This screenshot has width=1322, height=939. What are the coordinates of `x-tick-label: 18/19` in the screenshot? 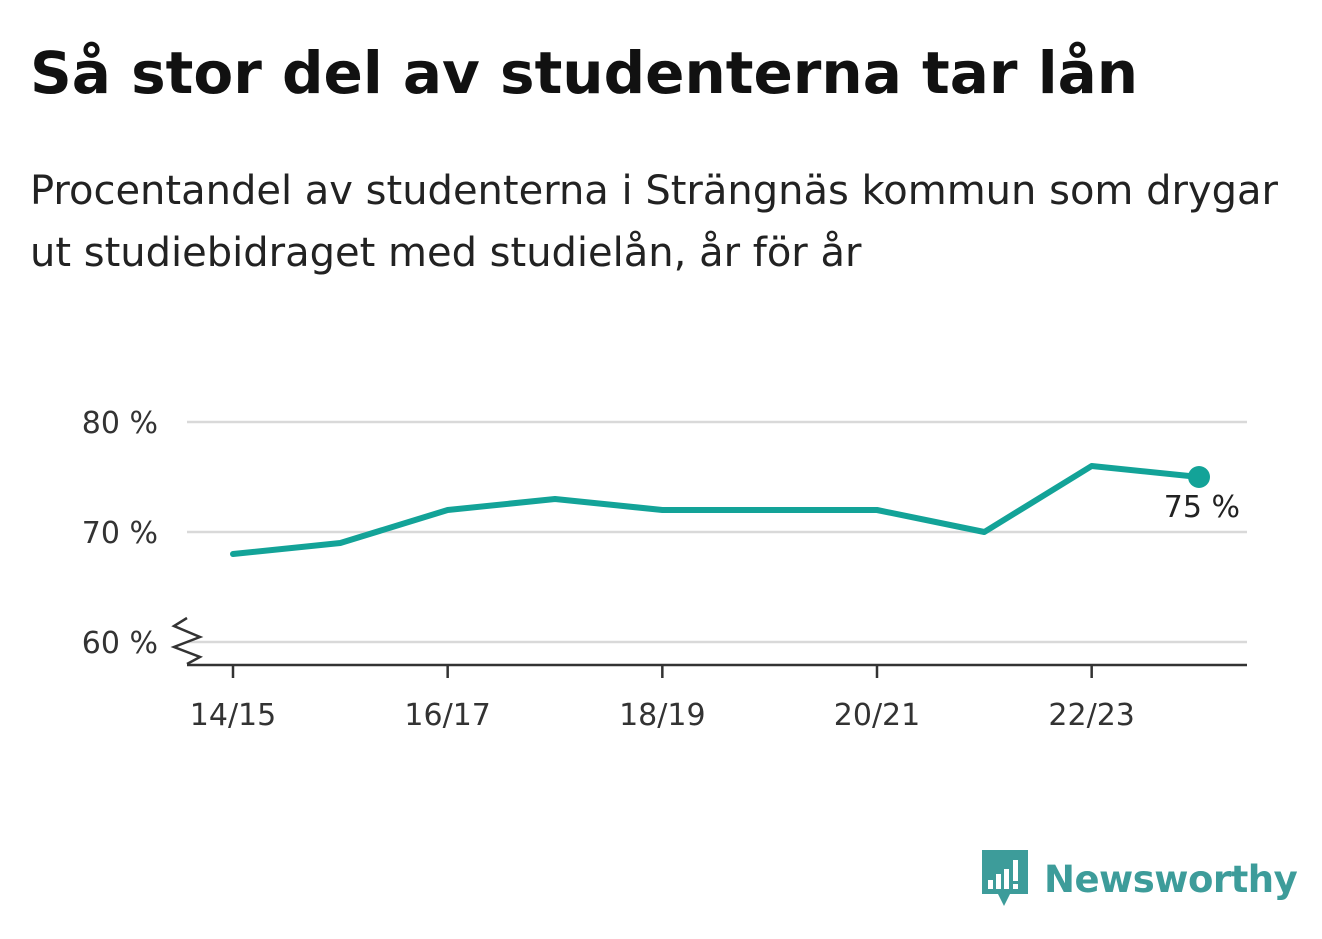 It's located at (662, 715).